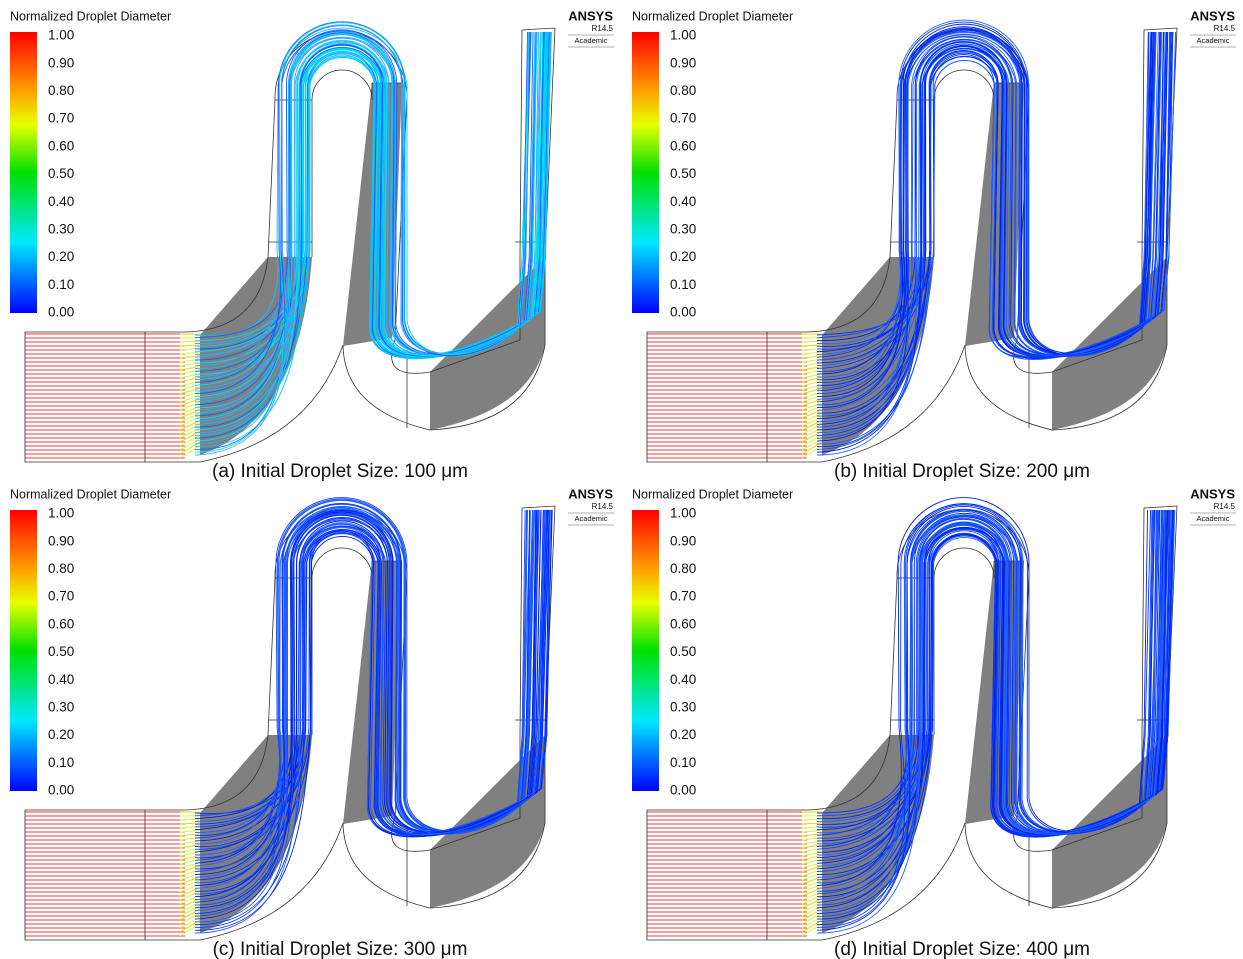  I want to click on logo-name: ANSYS, so click(1212, 15).